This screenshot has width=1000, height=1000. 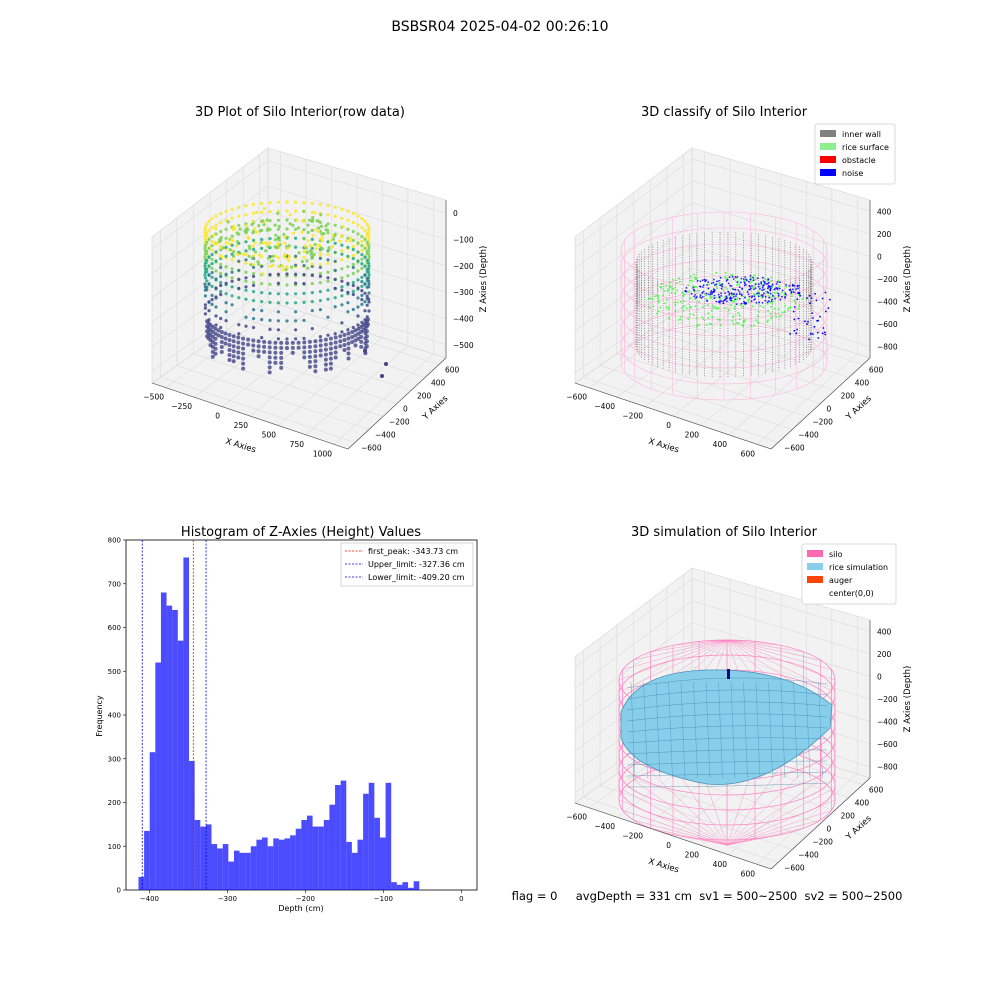 What do you see at coordinates (887, 347) in the screenshot?
I see `z-tick-label: −800` at bounding box center [887, 347].